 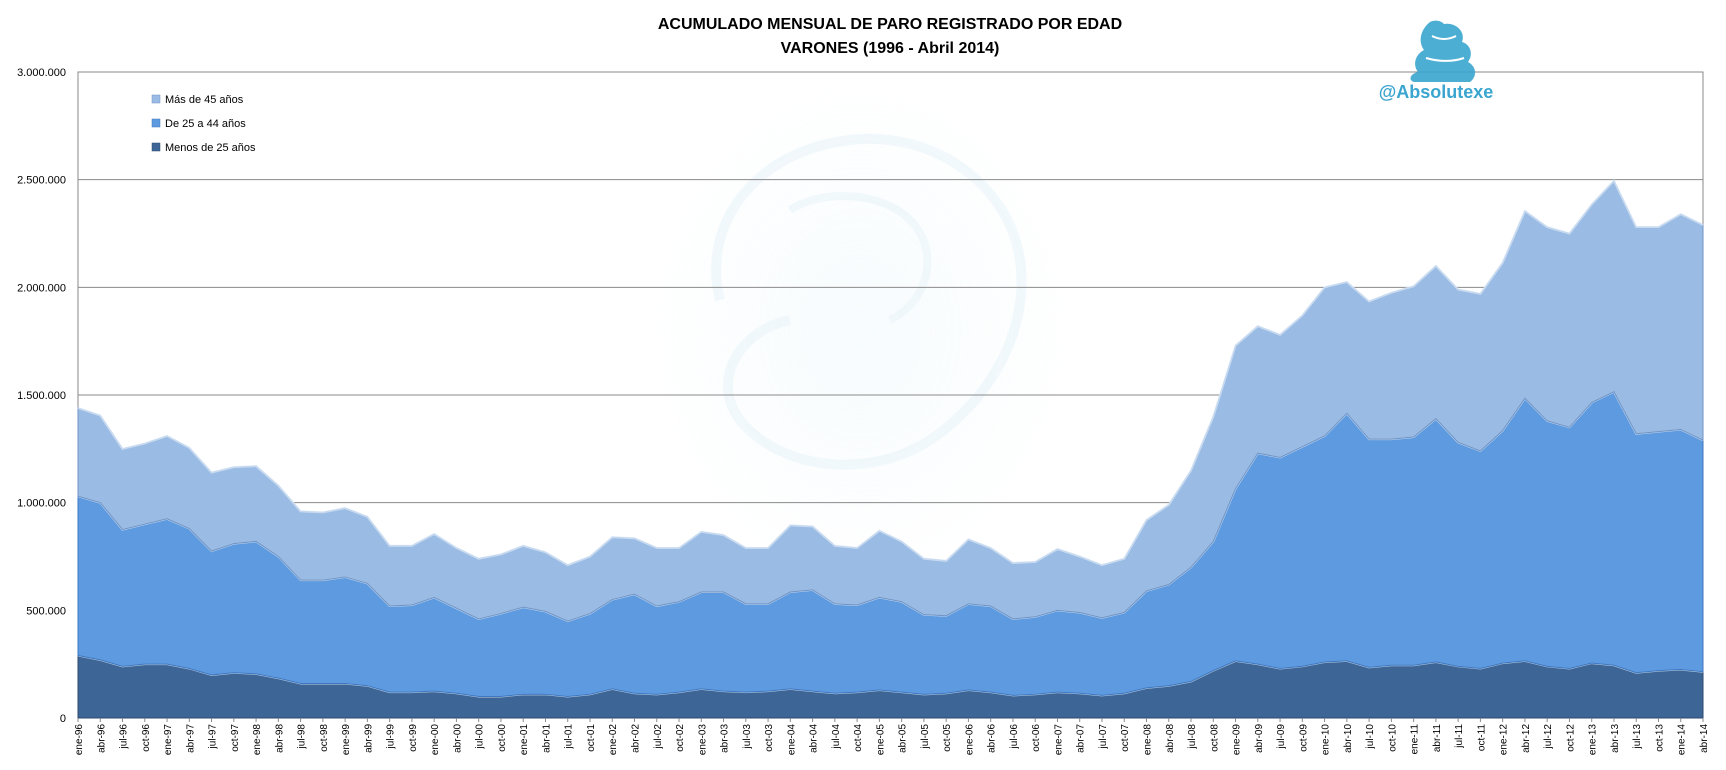 I want to click on y-tick-label: 1.000.000, so click(x=41, y=504).